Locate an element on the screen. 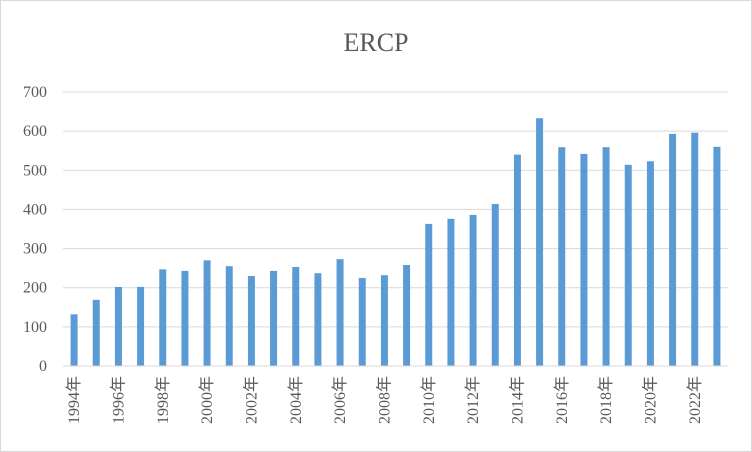  x-tick-label: 2002年 is located at coordinates (251, 400).